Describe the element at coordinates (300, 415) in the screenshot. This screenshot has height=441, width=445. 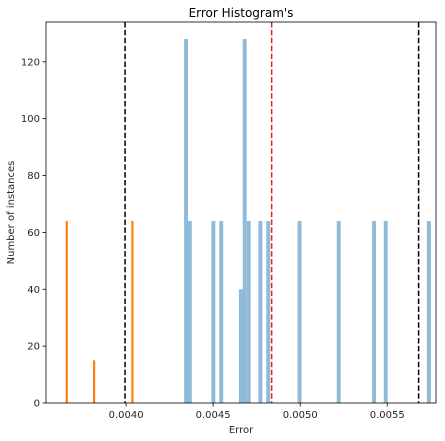
I see `x-tick-label-3: 0.0050` at that location.